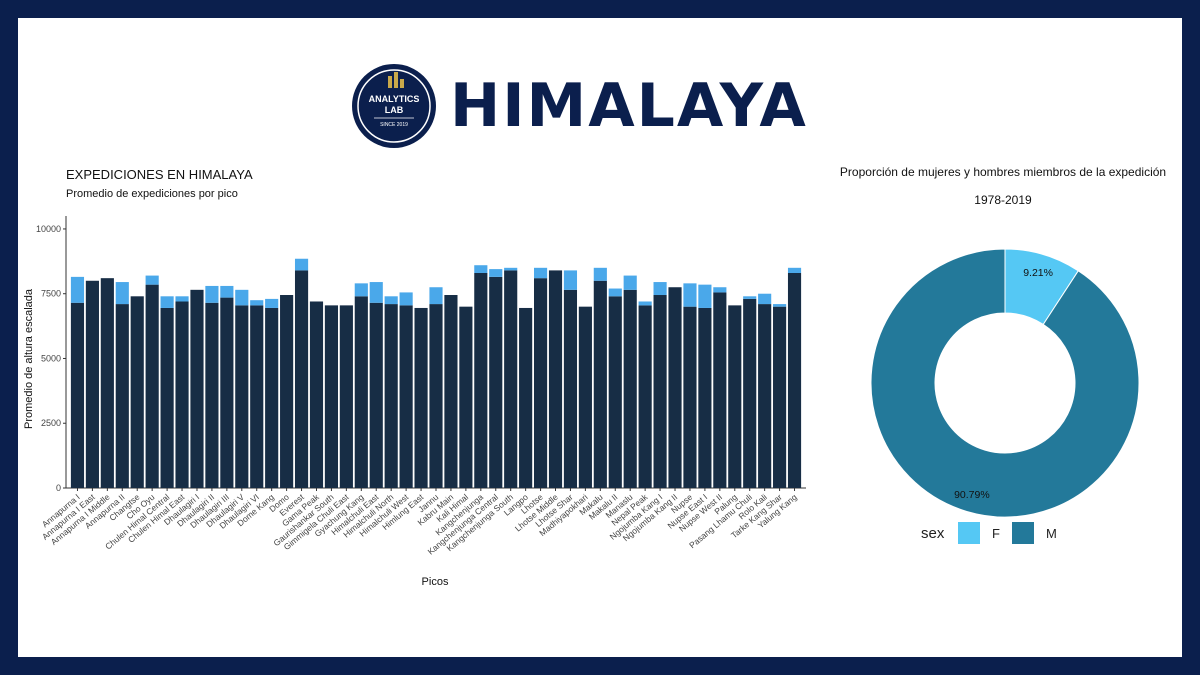 Image resolution: width=1200 pixels, height=675 pixels. I want to click on logo-line2: LAB, so click(394, 110).